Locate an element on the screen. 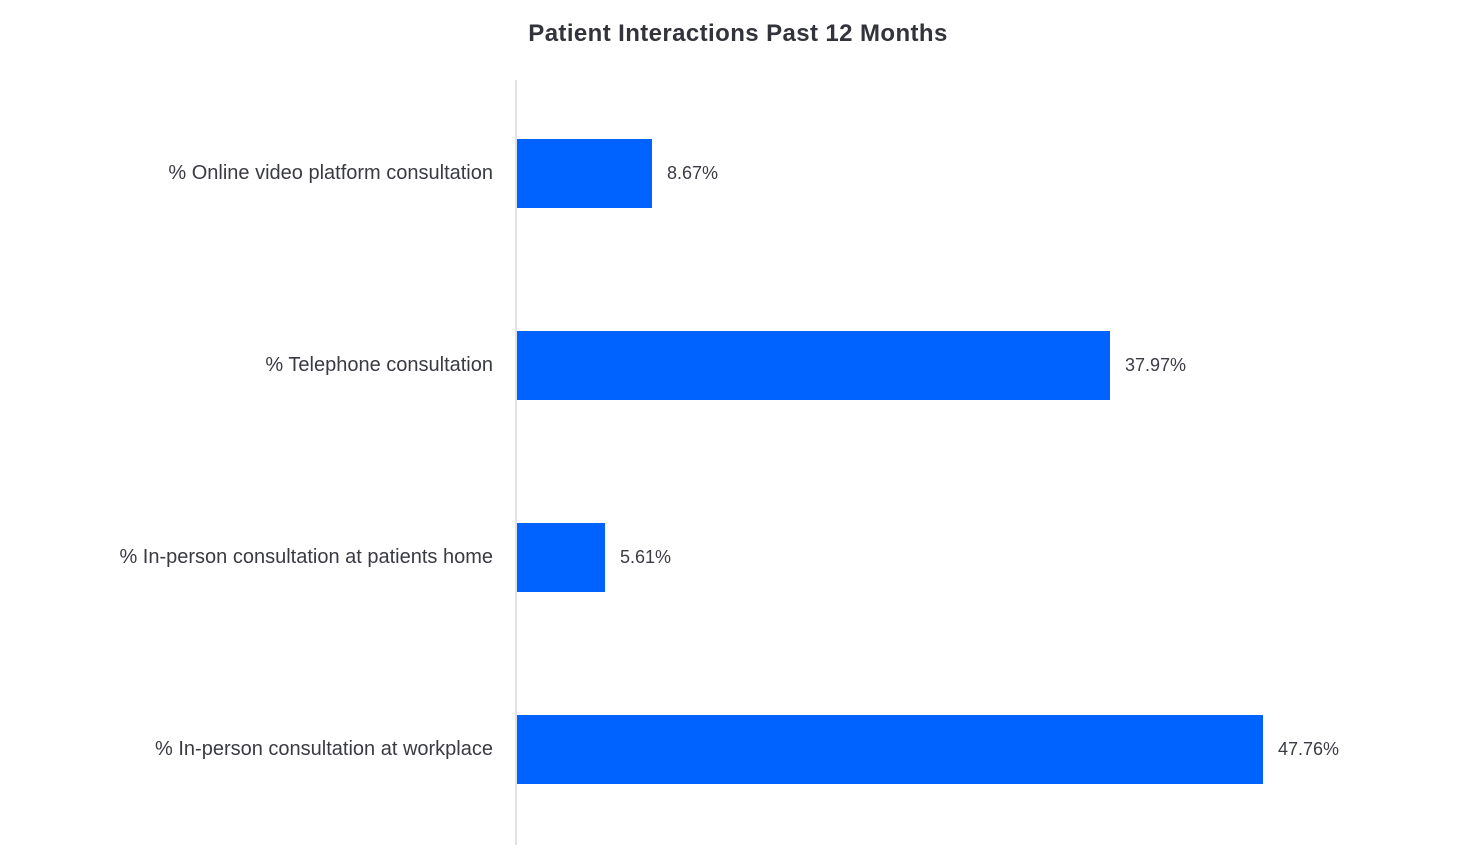 This screenshot has height=867, width=1476. value-label: 37.97% is located at coordinates (1156, 364).